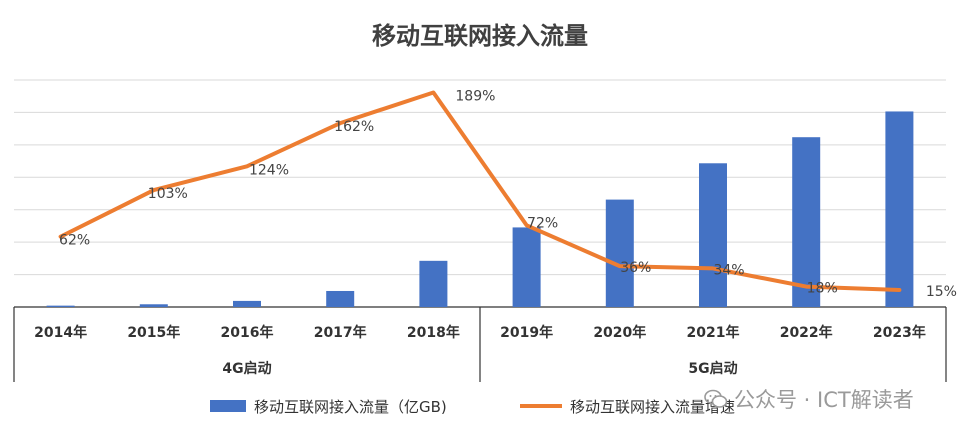  What do you see at coordinates (340, 332) in the screenshot?
I see `category-label: 2017年` at bounding box center [340, 332].